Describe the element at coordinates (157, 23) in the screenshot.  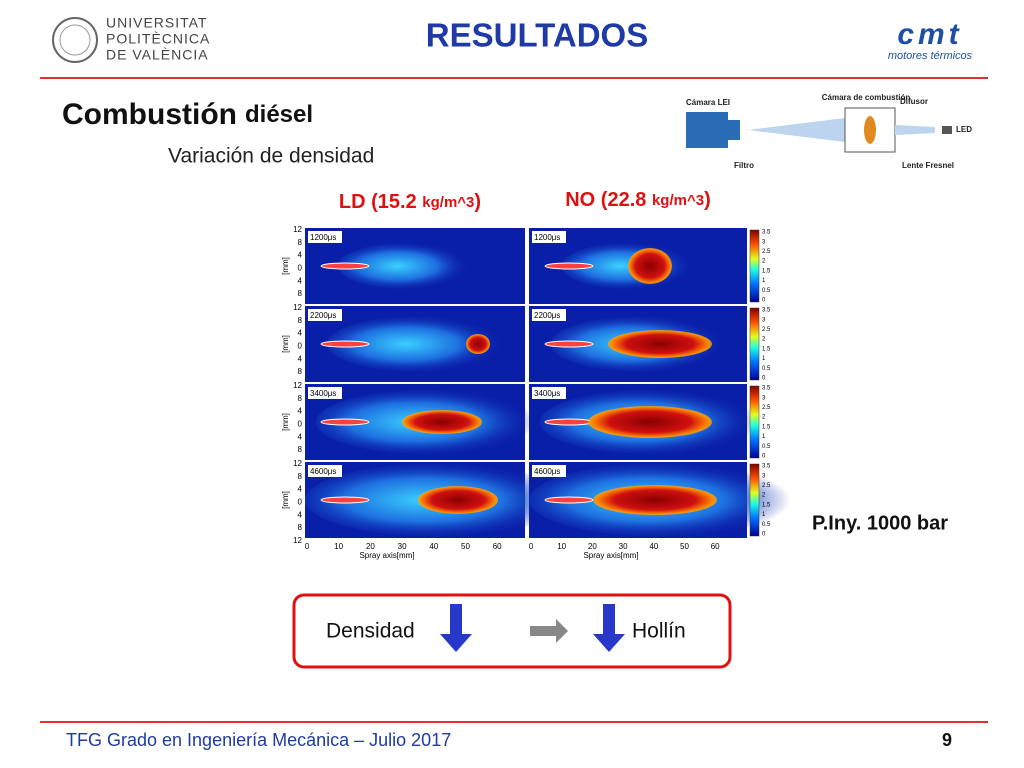
I see `university-name: UNIVERSITAT` at that location.